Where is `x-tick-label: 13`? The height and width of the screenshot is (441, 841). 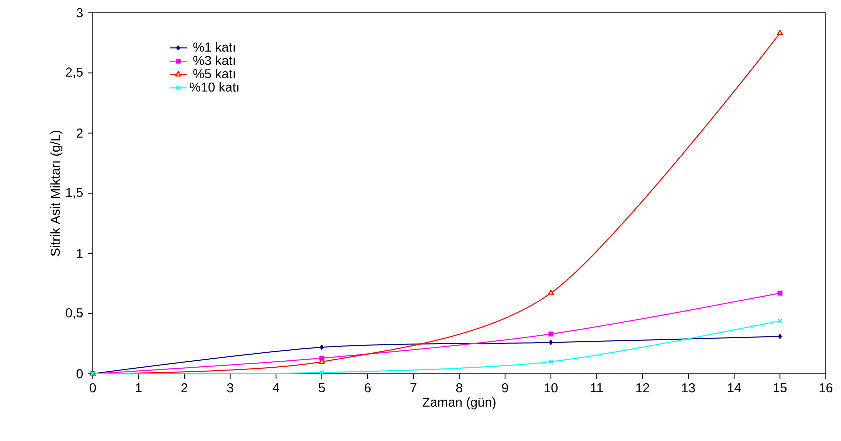
x-tick-label: 13 is located at coordinates (689, 388).